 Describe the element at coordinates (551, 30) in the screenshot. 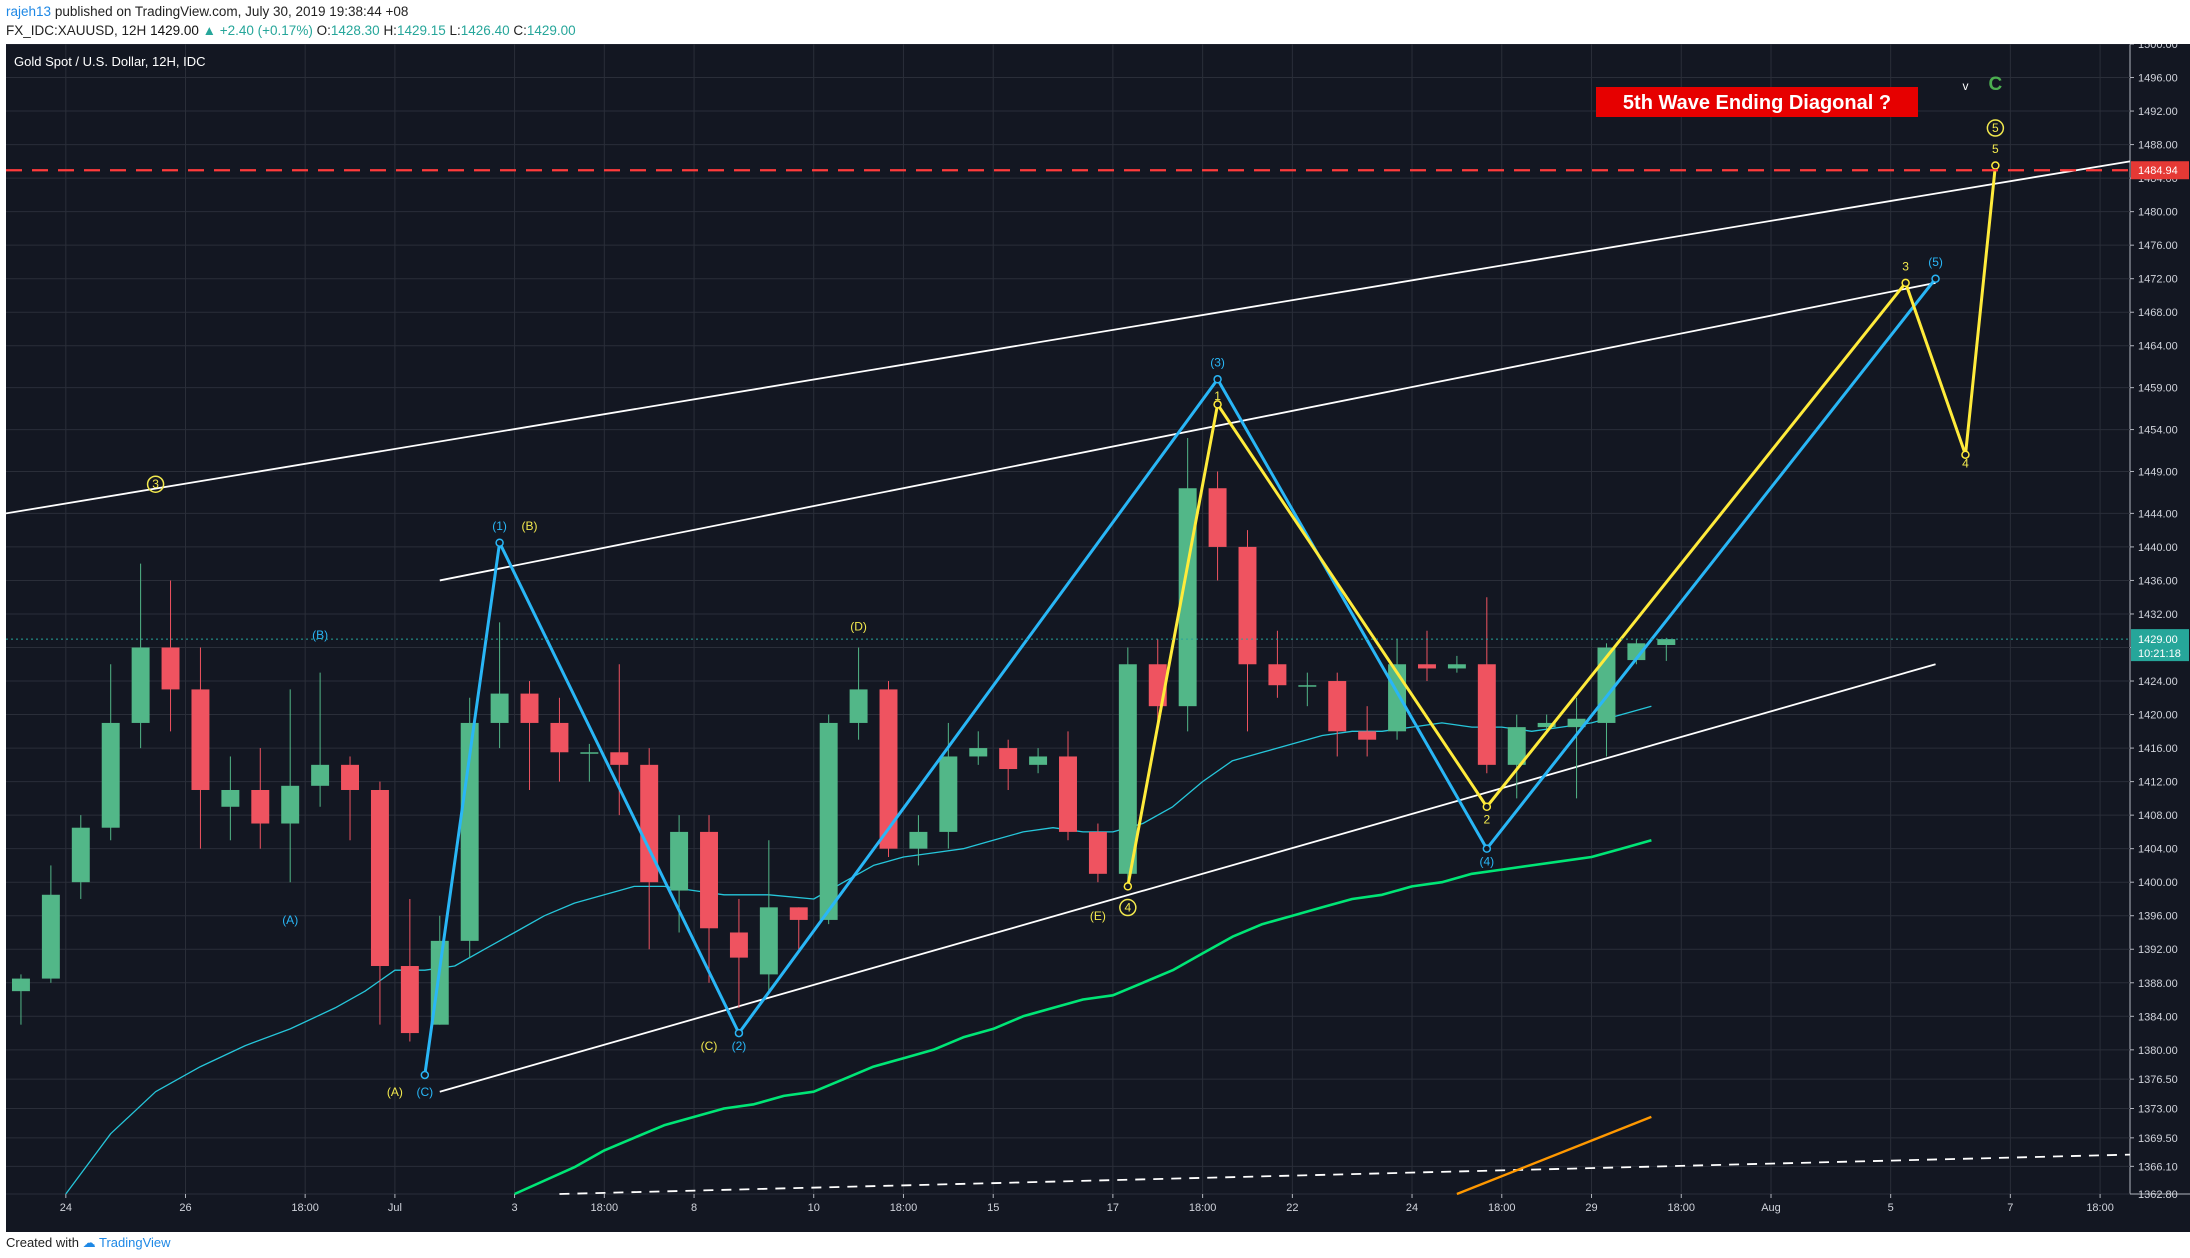

I see `close-value: 1429.00` at that location.